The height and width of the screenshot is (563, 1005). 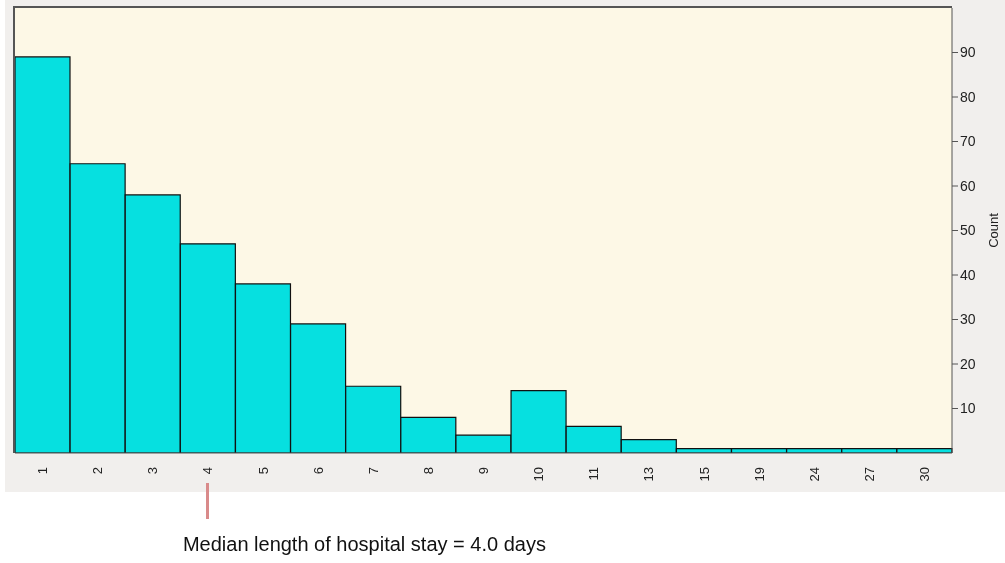 I want to click on x-tick-label: 19, so click(x=759, y=474).